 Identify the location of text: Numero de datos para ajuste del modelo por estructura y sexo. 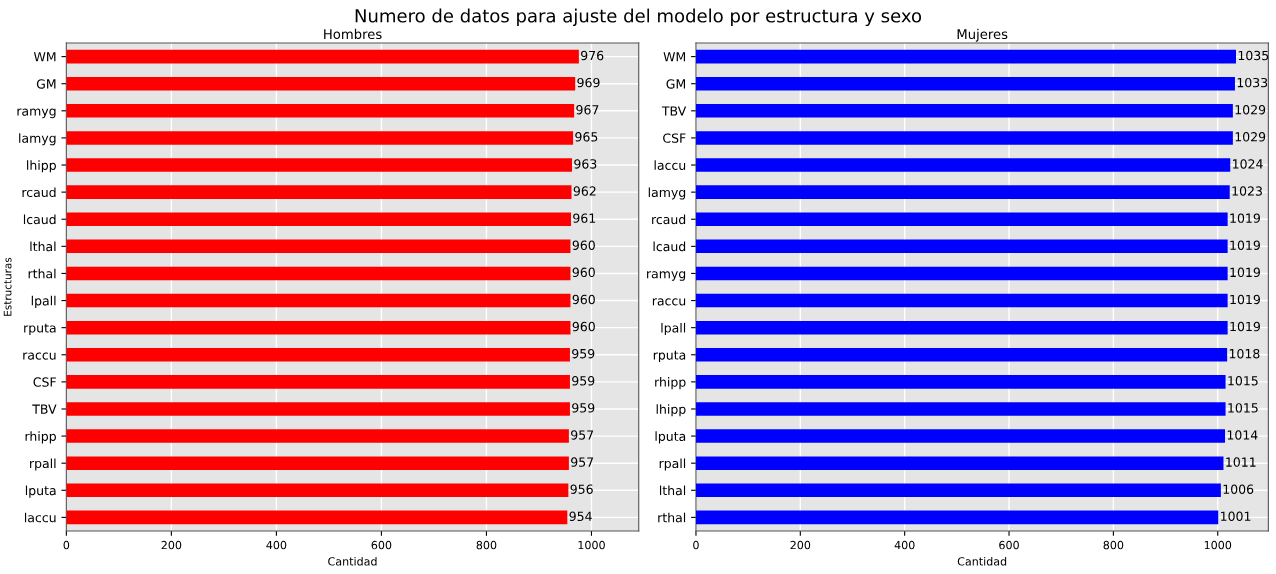
(638, 17).